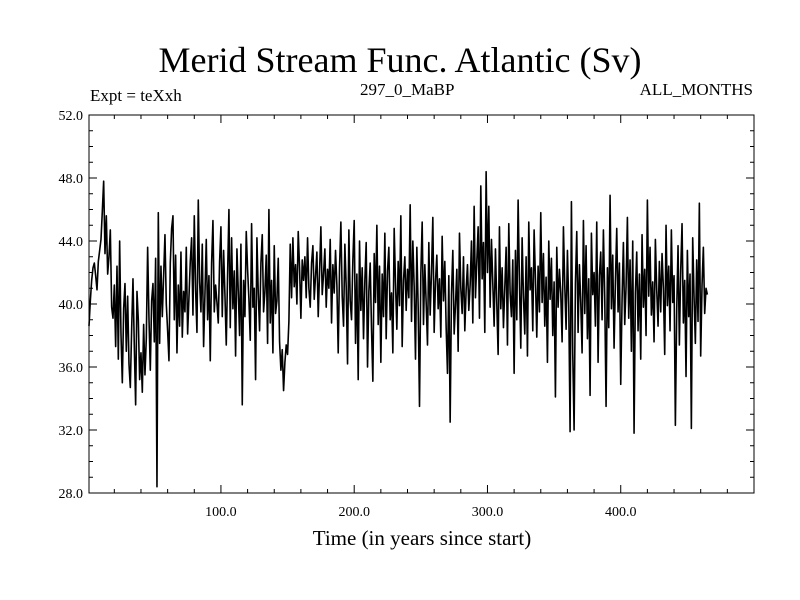 The image size is (800, 600). Describe the element at coordinates (71, 179) in the screenshot. I see `y-tick-label: 48.0` at that location.